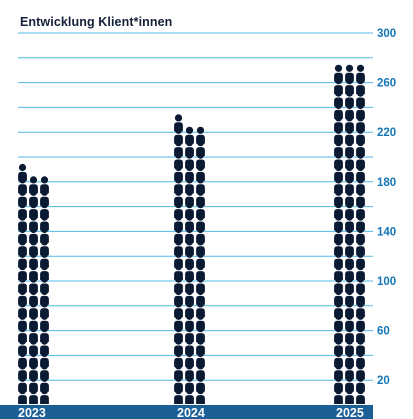 The height and width of the screenshot is (419, 413). I want to click on y-tick-label: 260, so click(386, 84).